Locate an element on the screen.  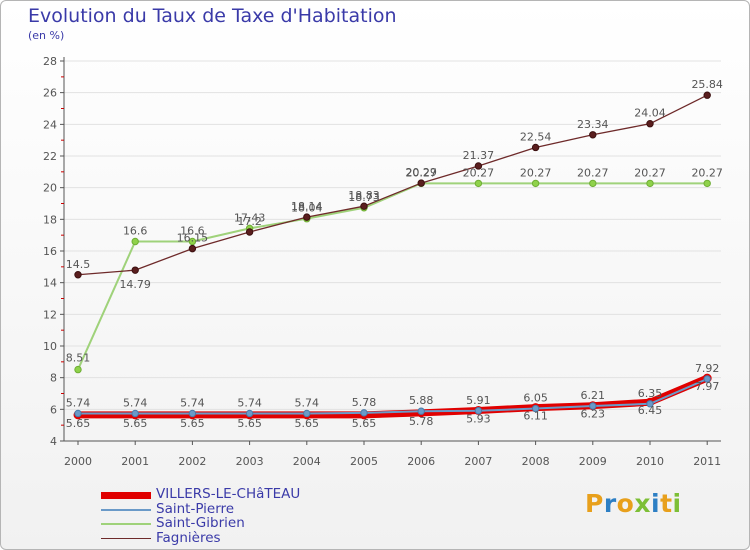
data-label: 6.21 is located at coordinates (593, 395).